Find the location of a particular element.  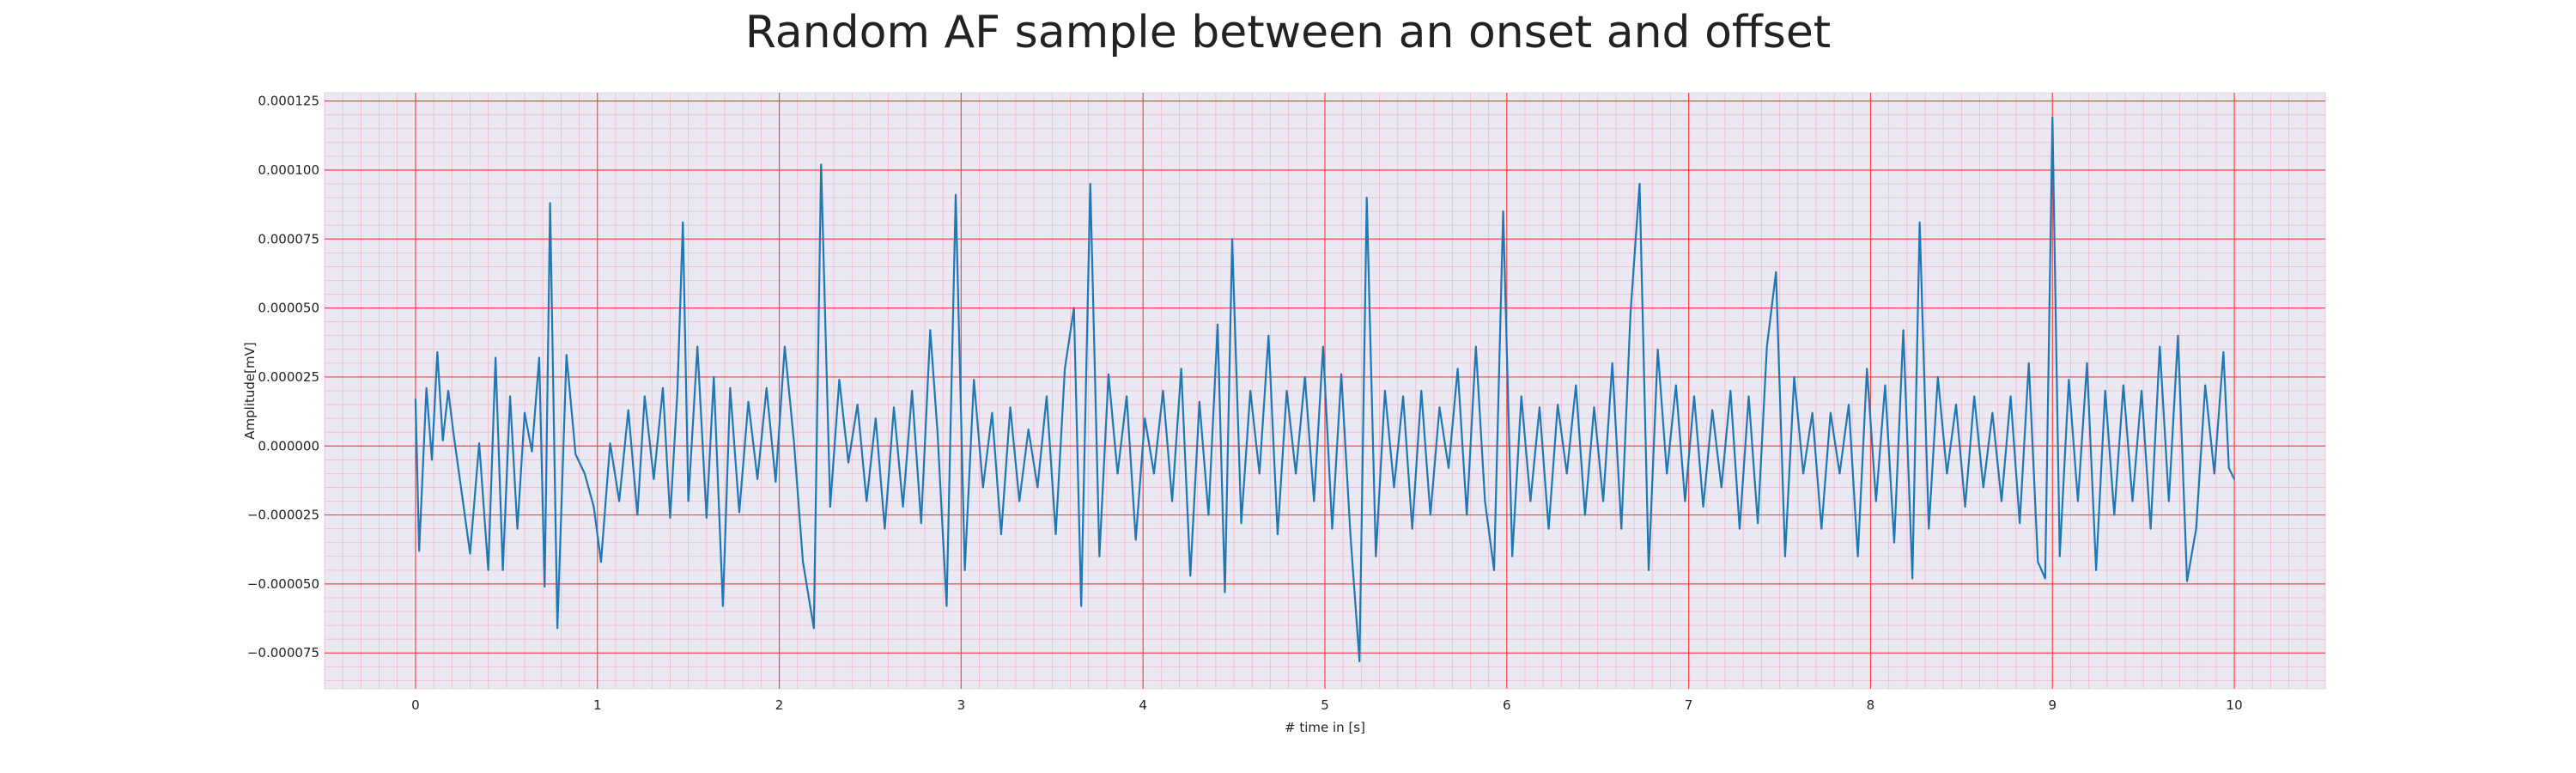

y-axis-label: Amplitude[mV] is located at coordinates (250, 390).